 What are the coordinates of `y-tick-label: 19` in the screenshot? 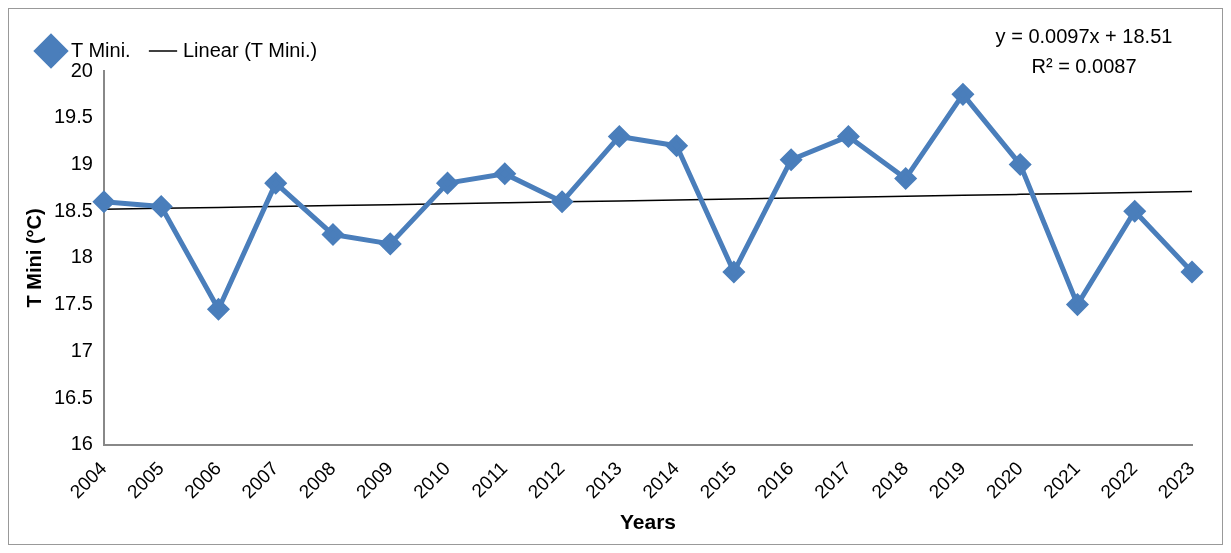 It's located at (81, 162).